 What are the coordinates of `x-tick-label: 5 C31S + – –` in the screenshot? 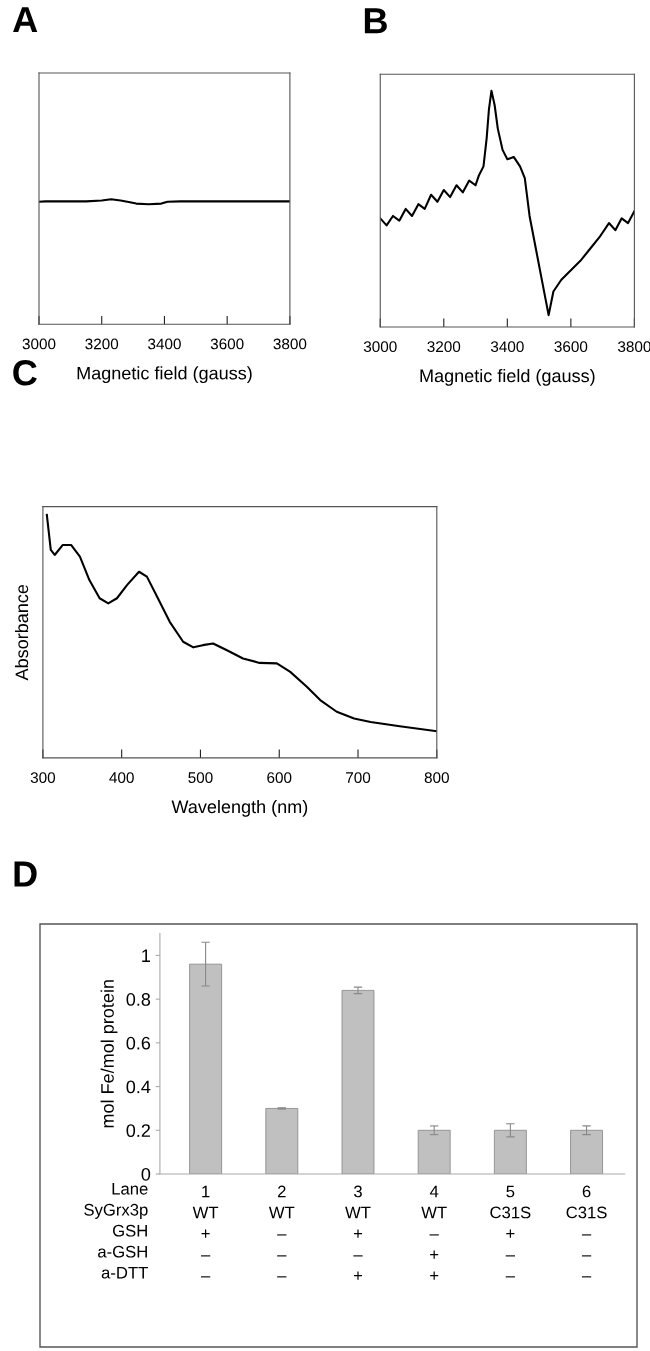 It's located at (510, 1231).